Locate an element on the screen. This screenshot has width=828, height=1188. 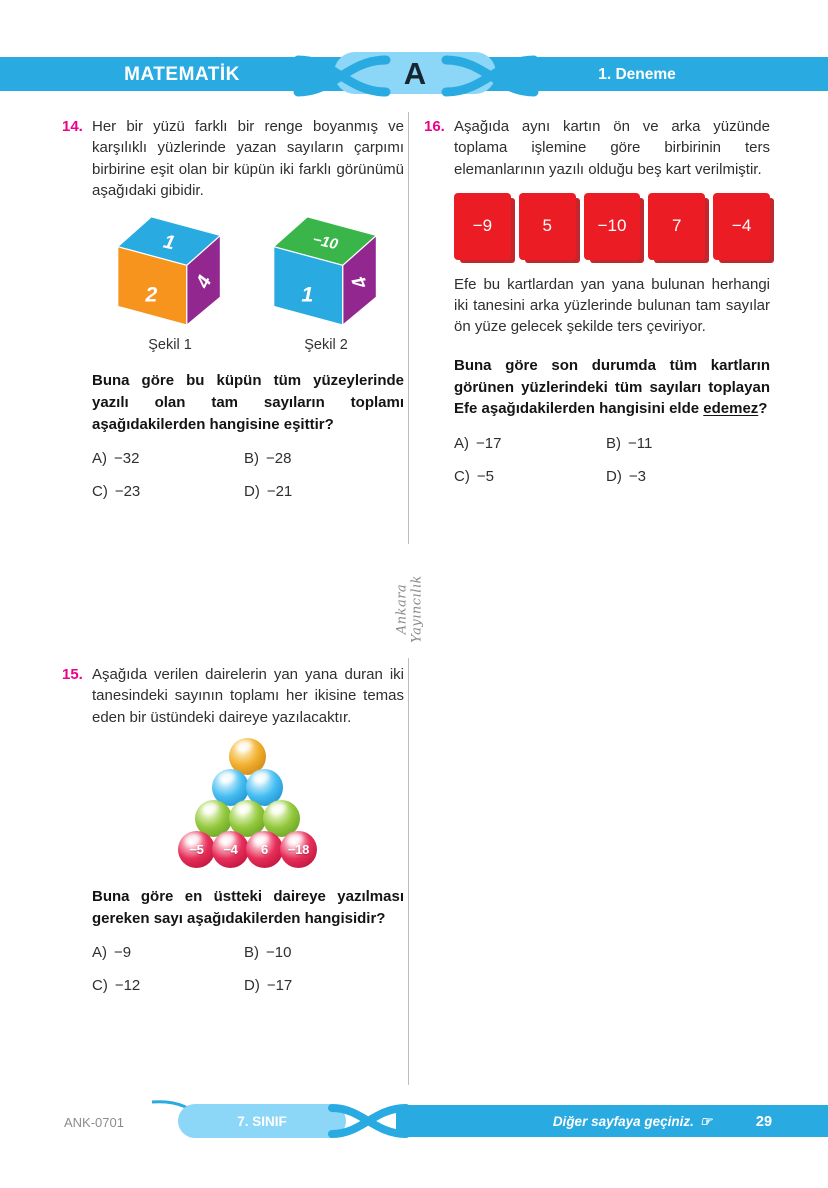
column-divider-bottom is located at coordinates (408, 871).